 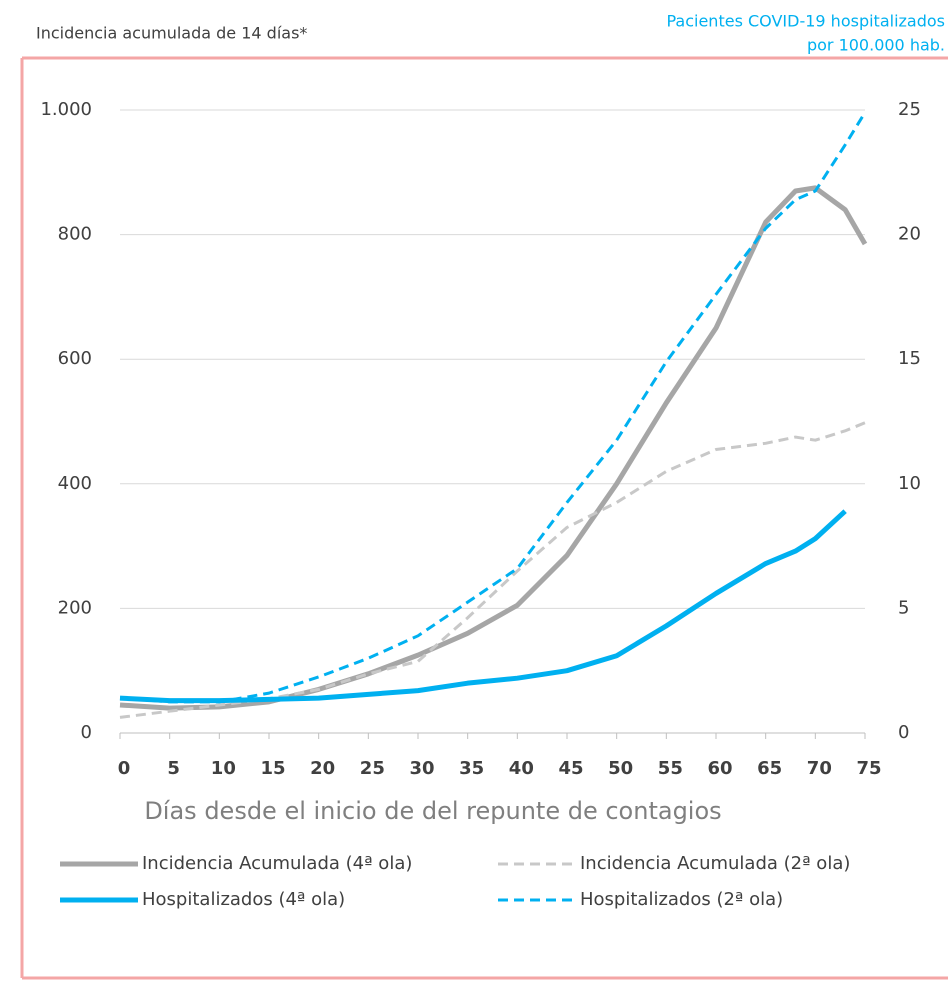 I want to click on x-tick-label: 20, so click(x=322, y=768).